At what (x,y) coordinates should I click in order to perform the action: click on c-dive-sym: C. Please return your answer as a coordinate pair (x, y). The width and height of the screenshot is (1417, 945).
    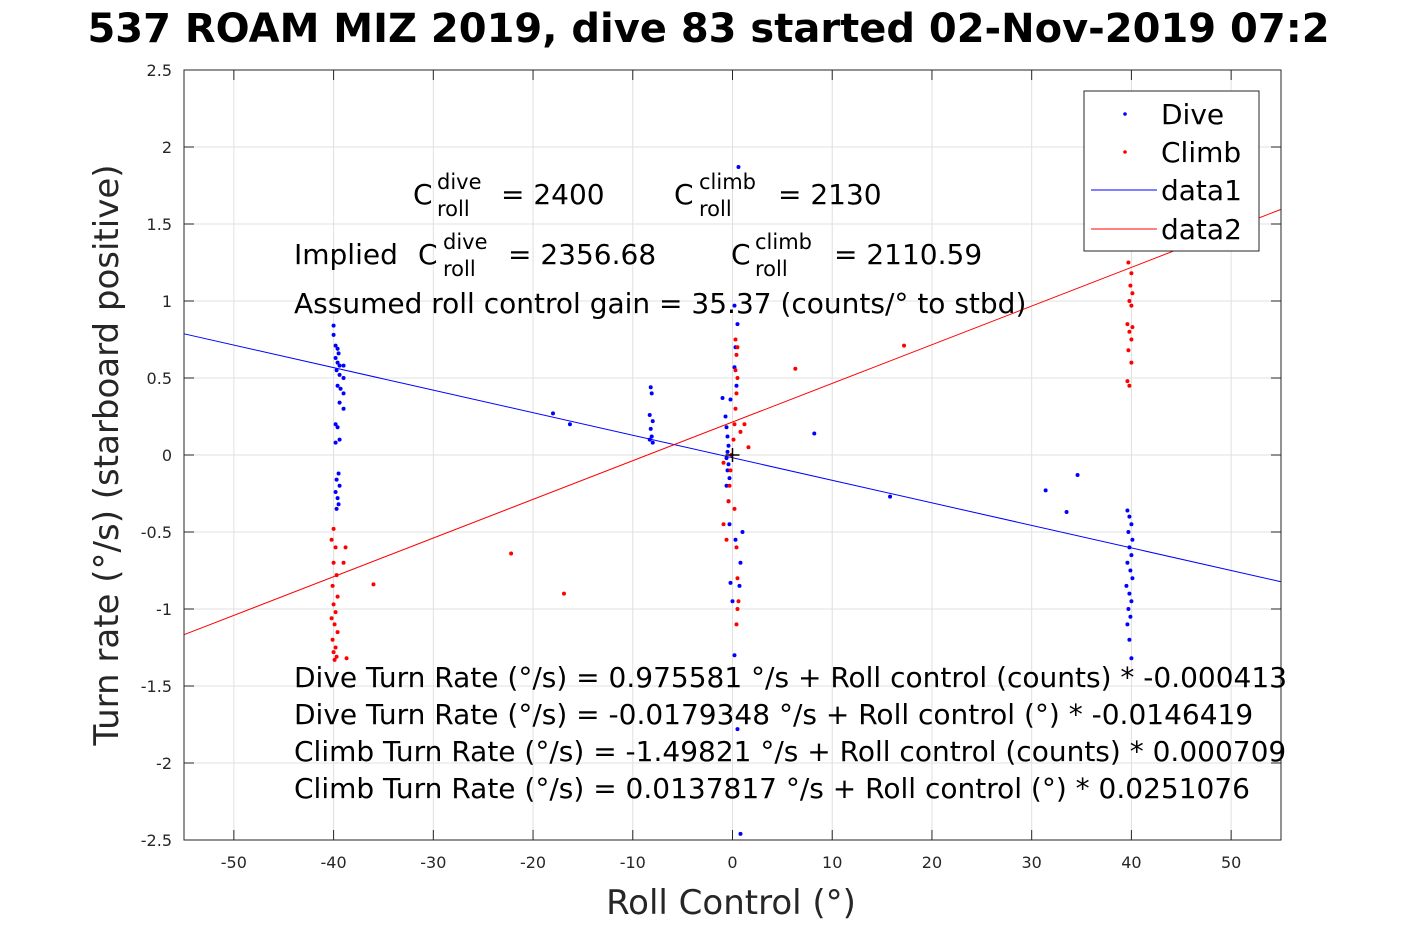
    Looking at the image, I should click on (423, 194).